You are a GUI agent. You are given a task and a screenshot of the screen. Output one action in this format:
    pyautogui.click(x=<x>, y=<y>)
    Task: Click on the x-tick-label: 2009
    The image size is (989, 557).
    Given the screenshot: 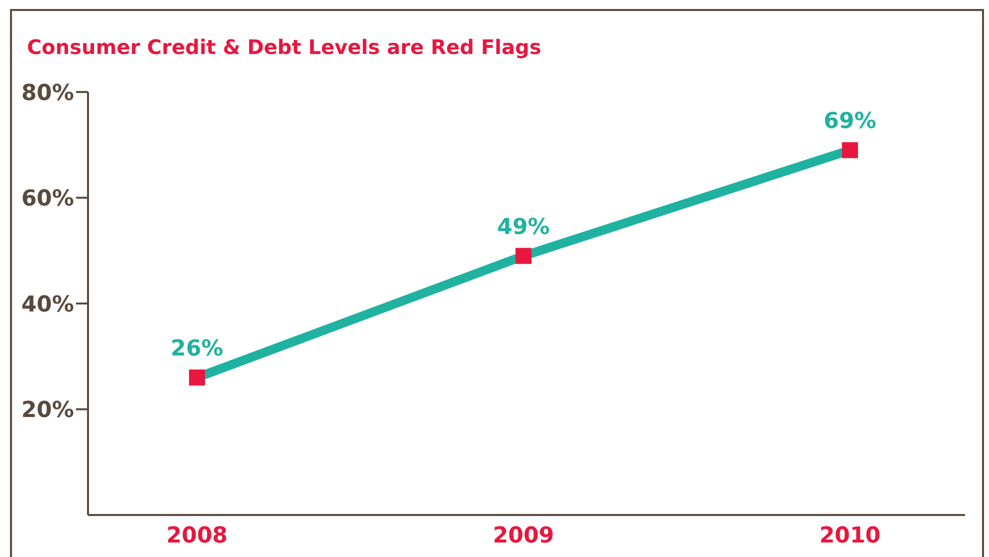 What is the action you would take?
    pyautogui.click(x=523, y=536)
    